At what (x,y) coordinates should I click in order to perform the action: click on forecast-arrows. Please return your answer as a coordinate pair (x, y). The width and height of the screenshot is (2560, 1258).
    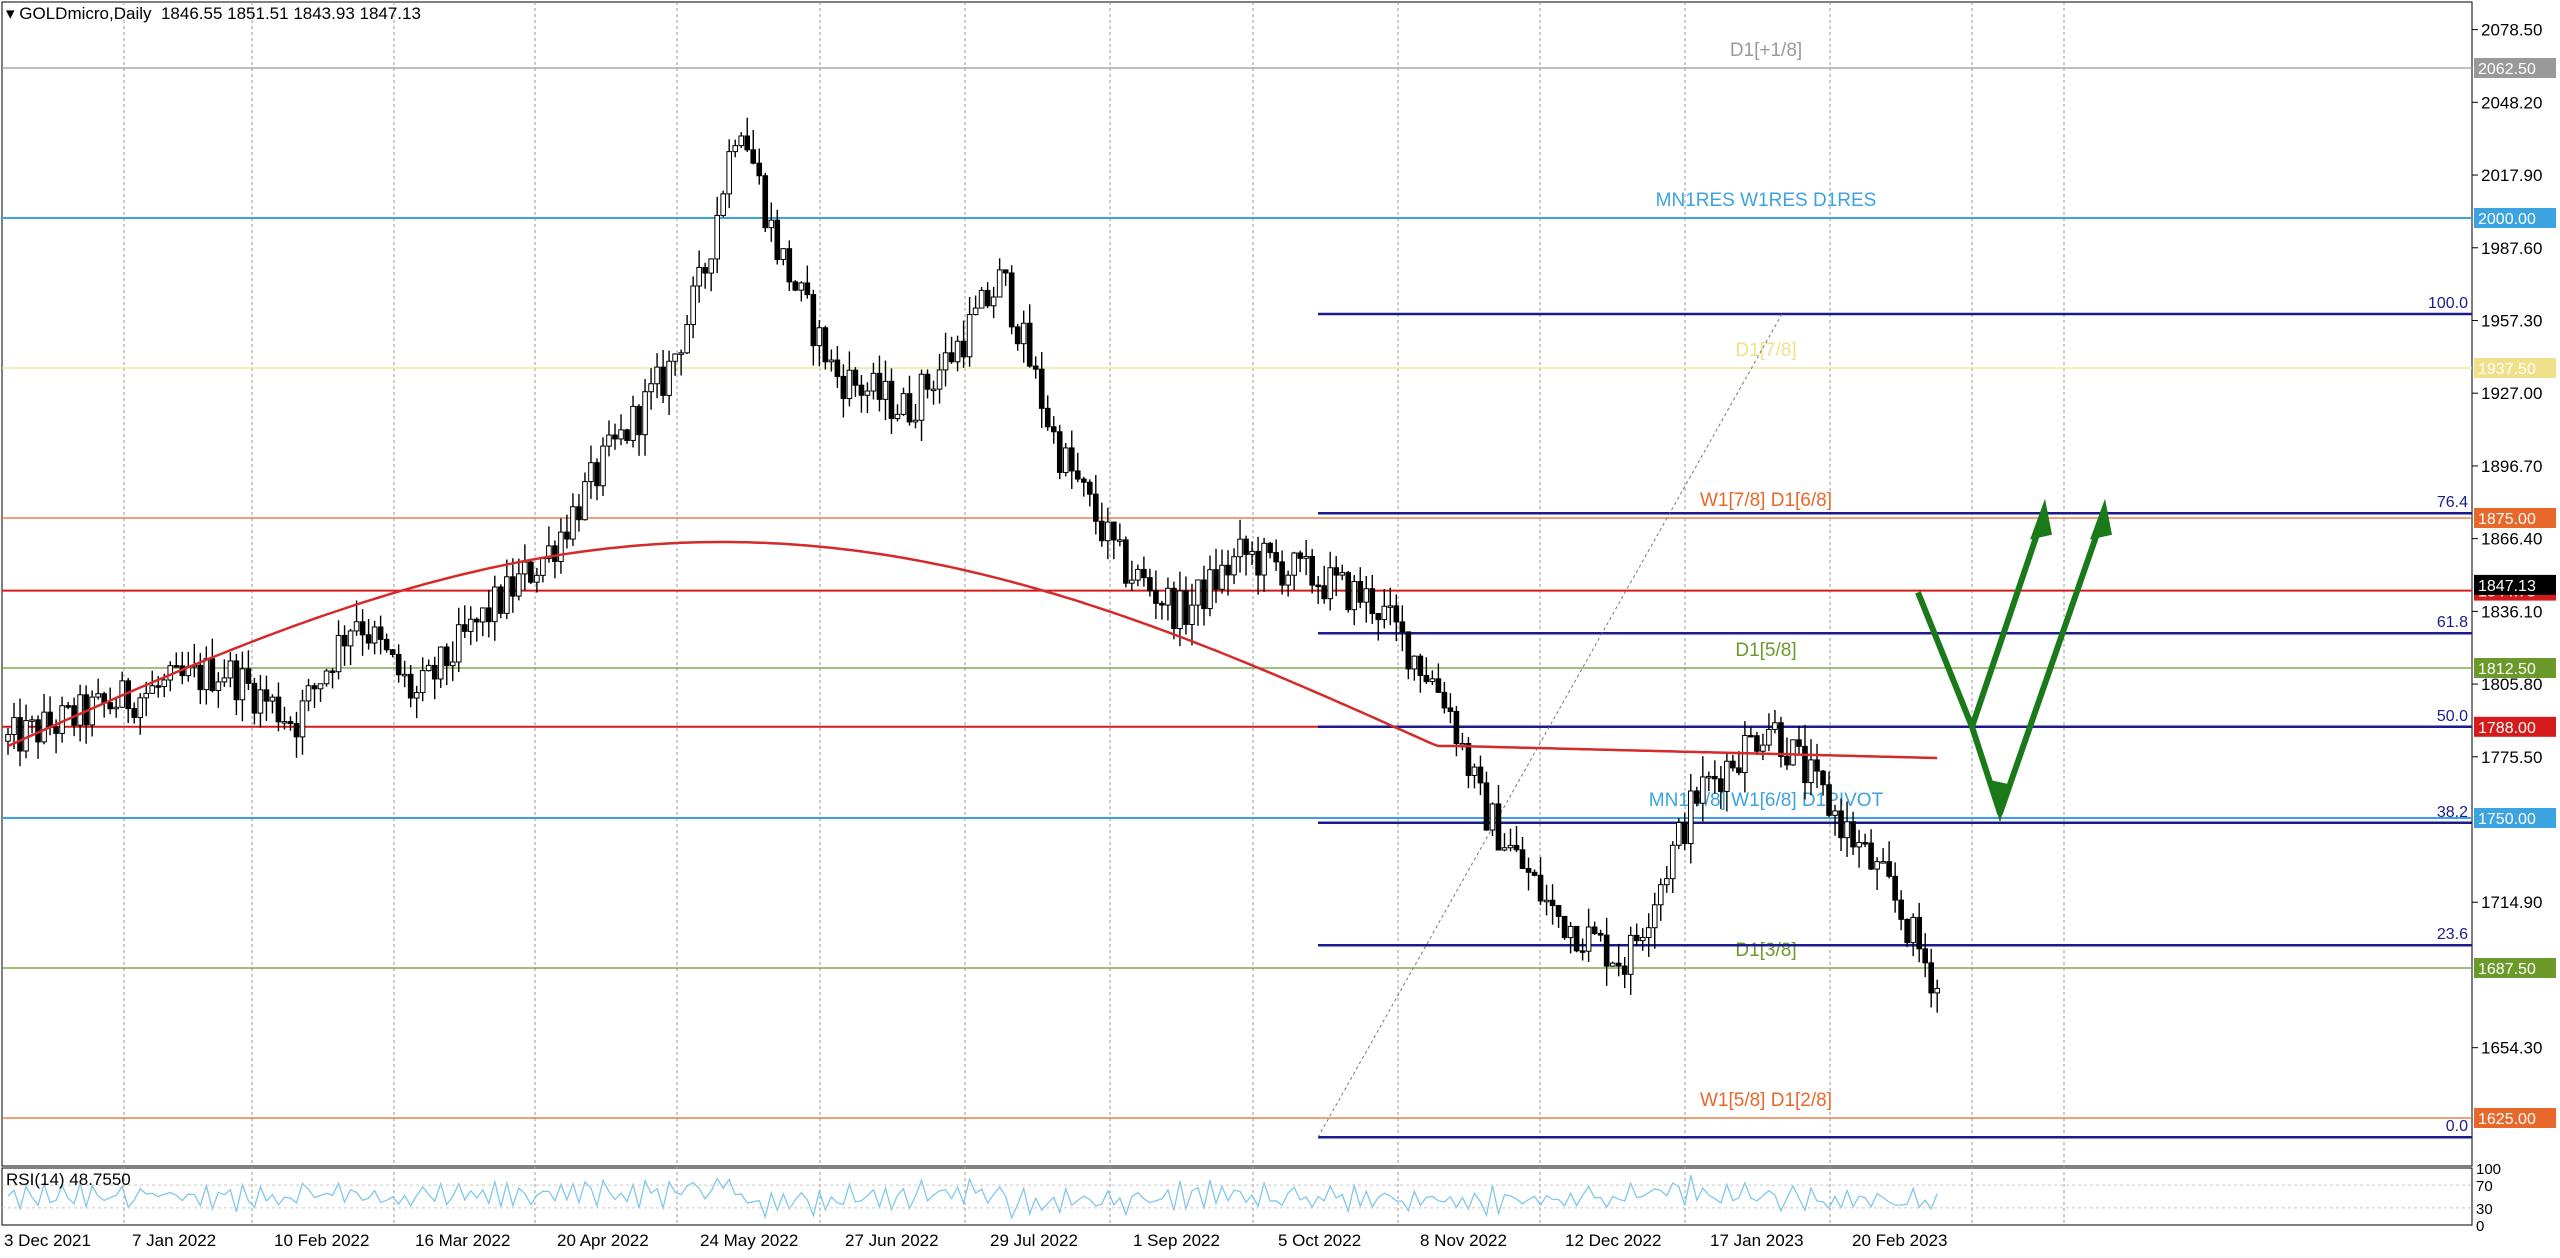
    Looking at the image, I should click on (2013, 660).